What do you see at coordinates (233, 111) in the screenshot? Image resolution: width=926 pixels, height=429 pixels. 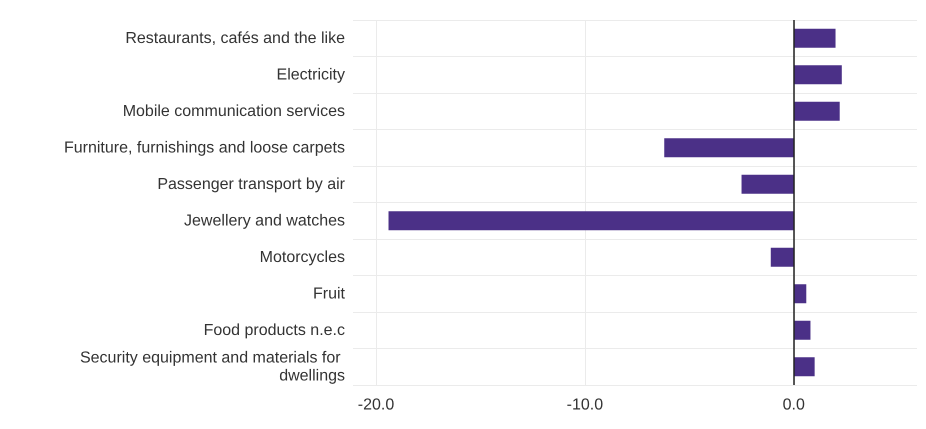 I see `y-tick-label: Mobile communication services` at bounding box center [233, 111].